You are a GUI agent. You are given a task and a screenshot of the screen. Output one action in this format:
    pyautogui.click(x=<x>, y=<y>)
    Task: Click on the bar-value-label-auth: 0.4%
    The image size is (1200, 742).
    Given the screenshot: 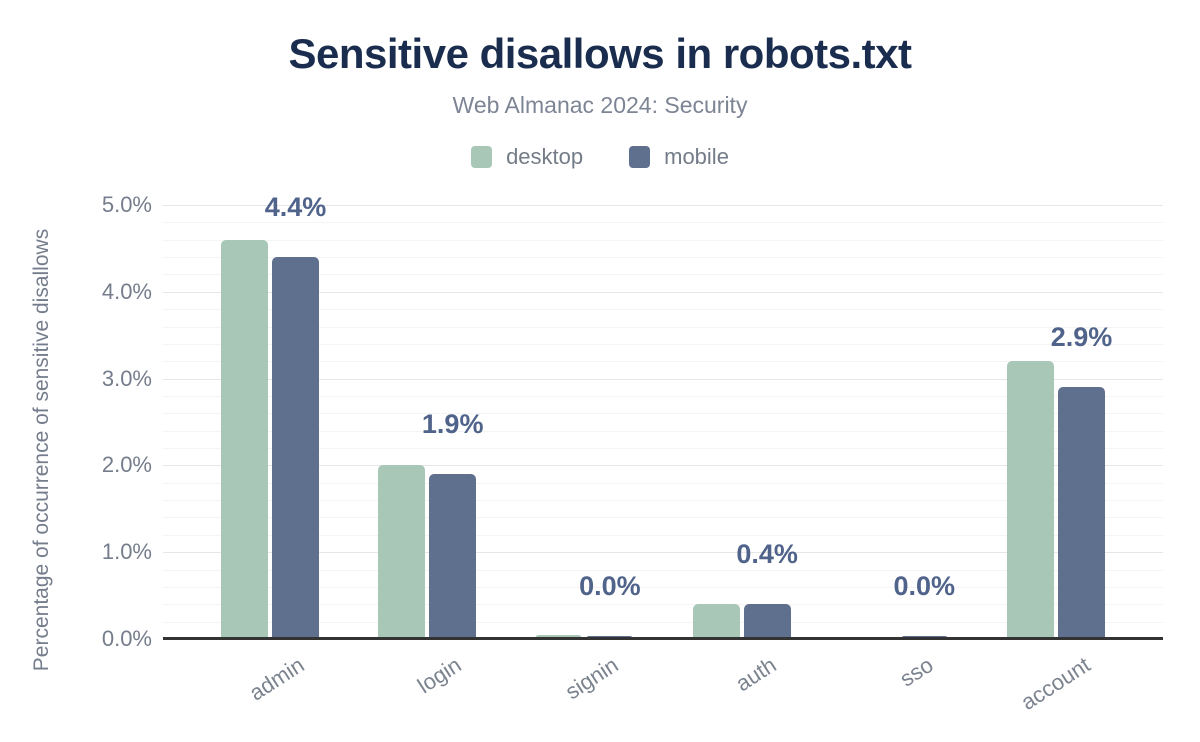 What is the action you would take?
    pyautogui.click(x=767, y=554)
    